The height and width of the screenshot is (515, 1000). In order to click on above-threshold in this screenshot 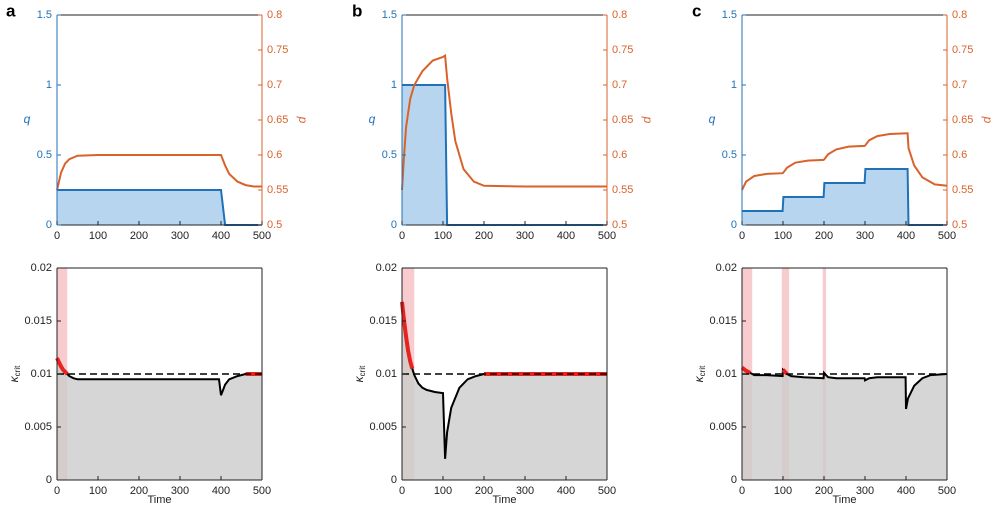, I will do `click(746, 370)`.